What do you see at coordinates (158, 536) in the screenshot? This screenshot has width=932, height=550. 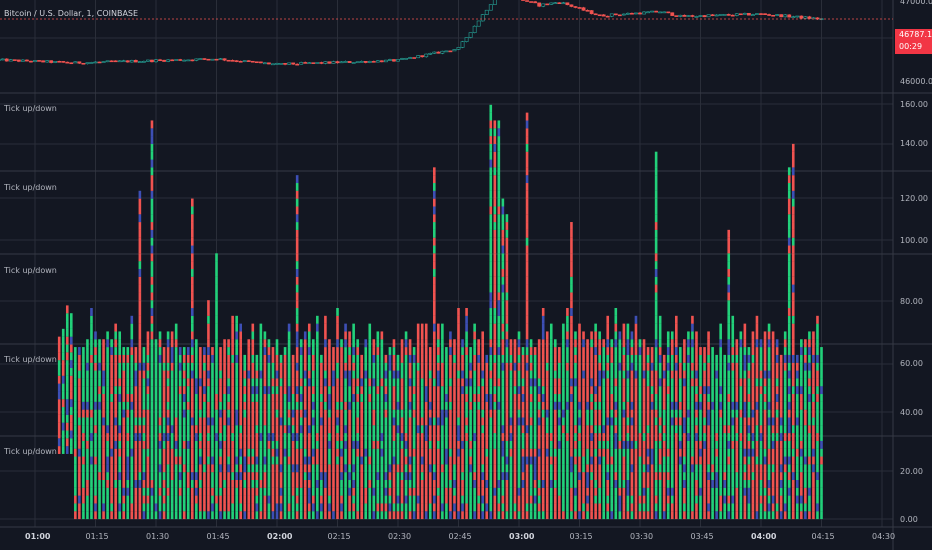 I see `time-axis-label: 01:30` at bounding box center [158, 536].